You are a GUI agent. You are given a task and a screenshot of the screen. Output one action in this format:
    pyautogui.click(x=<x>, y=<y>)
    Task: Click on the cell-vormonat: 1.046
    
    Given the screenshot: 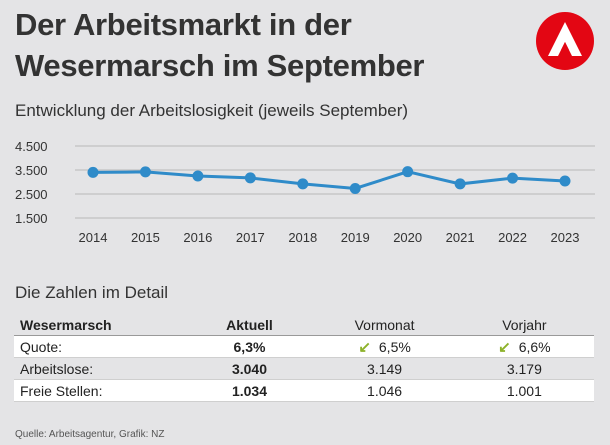 What is the action you would take?
    pyautogui.click(x=385, y=390)
    